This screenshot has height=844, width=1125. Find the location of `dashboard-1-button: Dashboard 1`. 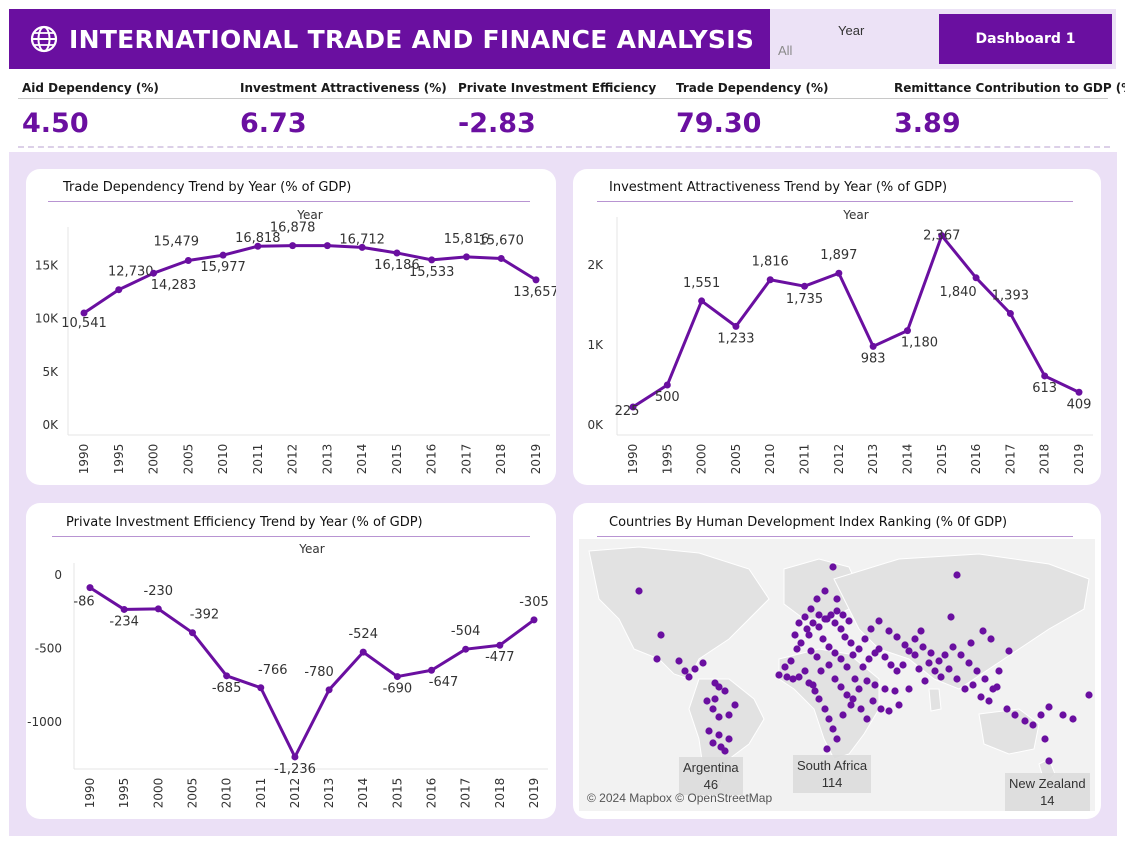

dashboard-1-button: Dashboard 1 is located at coordinates (1025, 39).